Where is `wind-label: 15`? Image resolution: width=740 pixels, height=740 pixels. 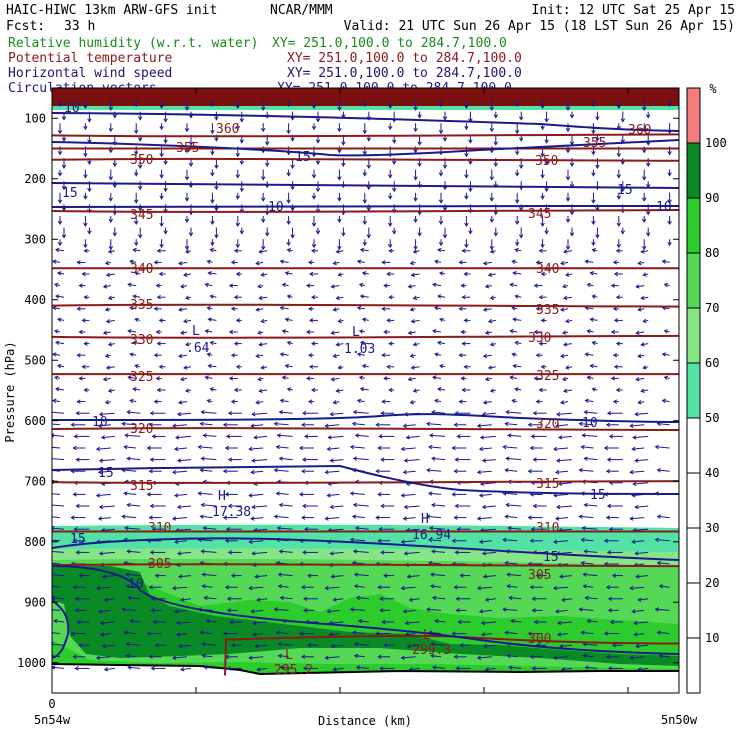
wind-label: 15 is located at coordinates (78, 539).